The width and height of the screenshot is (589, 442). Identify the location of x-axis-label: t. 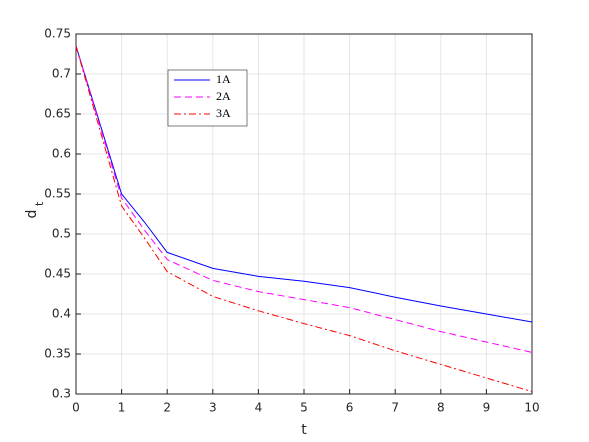
(304, 430).